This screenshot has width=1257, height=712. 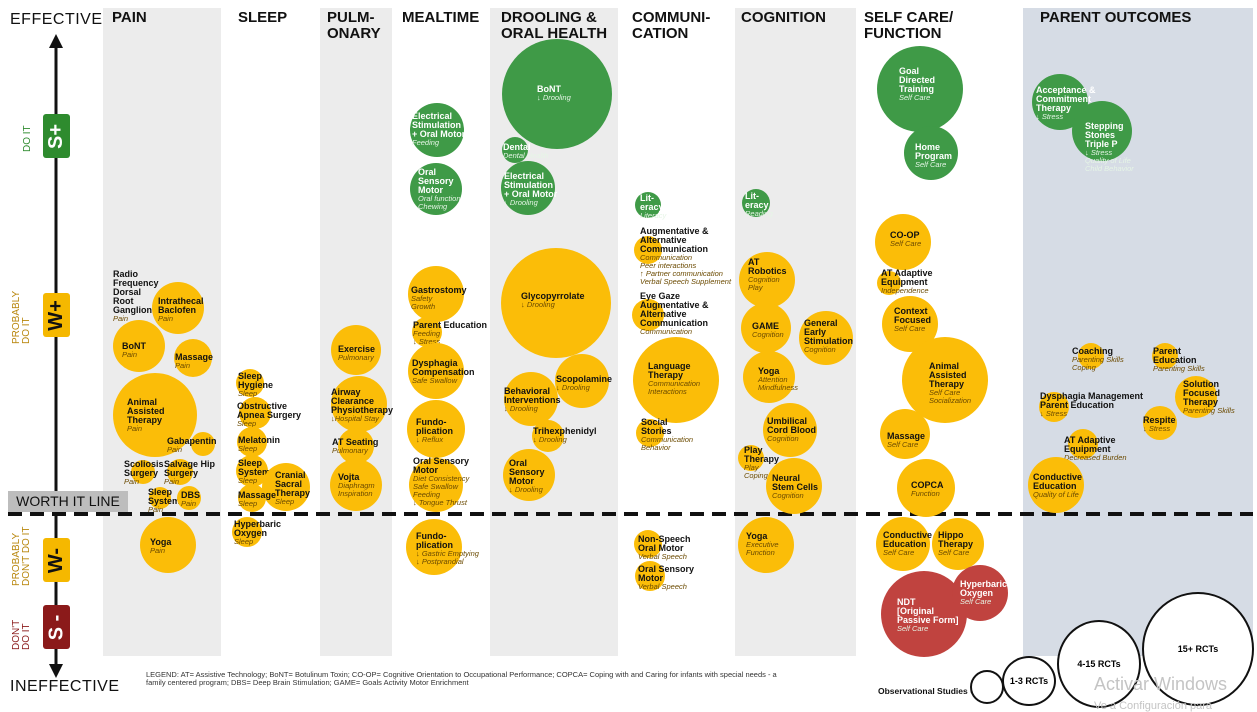 What do you see at coordinates (674, 387) in the screenshot?
I see `bubble-outcome: Communication Interactions` at bounding box center [674, 387].